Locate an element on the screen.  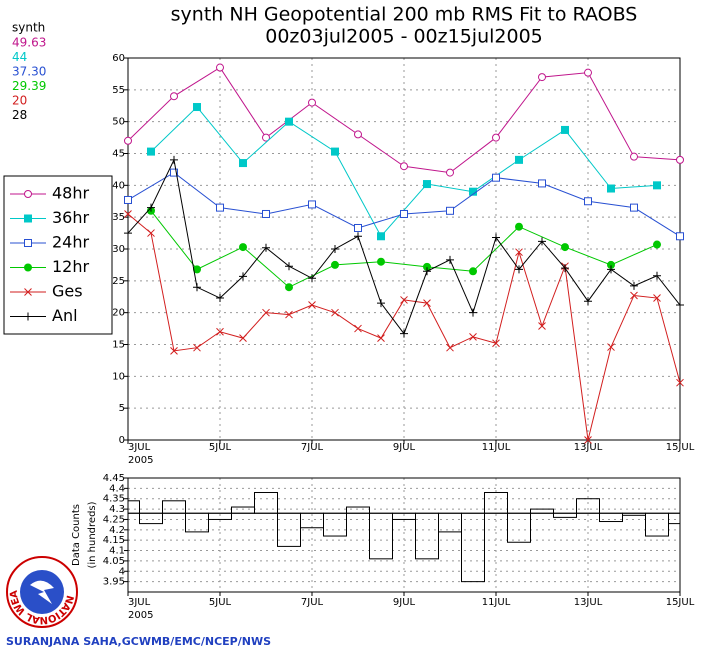
plot-frame is located at coordinates (404, 535).